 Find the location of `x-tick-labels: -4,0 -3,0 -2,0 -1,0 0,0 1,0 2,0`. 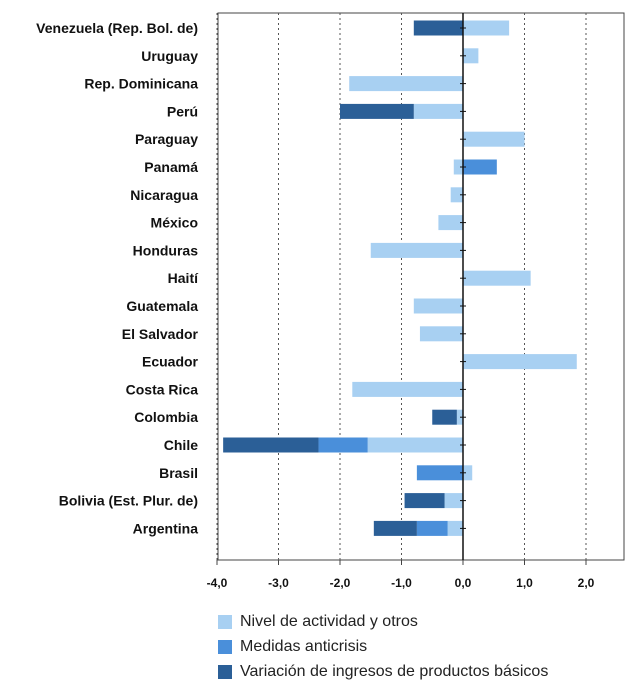

x-tick-labels: -4,0 -3,0 -2,0 -1,0 0,0 1,0 2,0 is located at coordinates (401, 575).